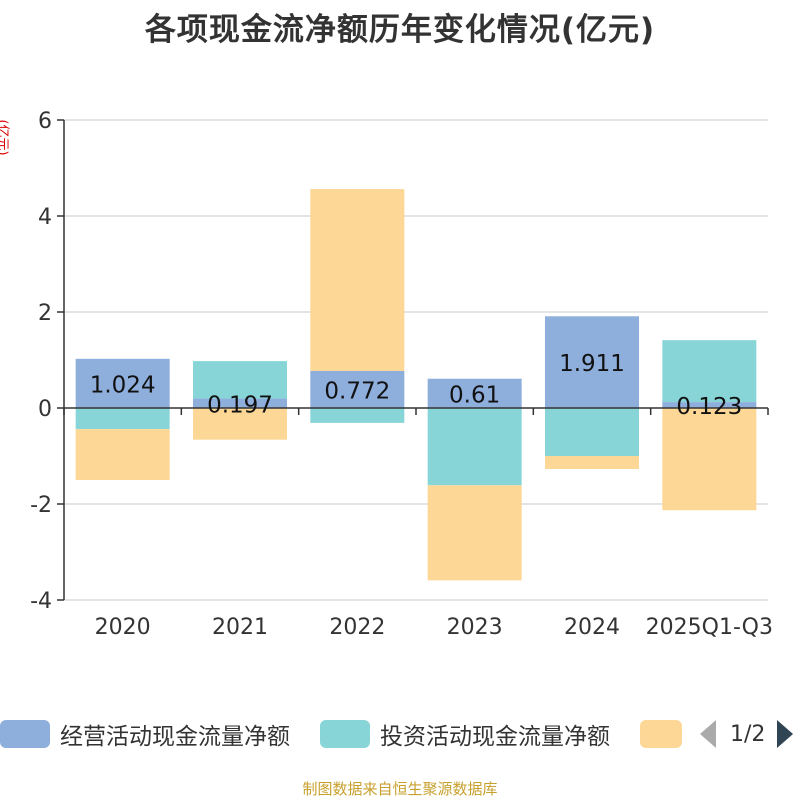  I want to click on y-tick-label: 2, so click(45, 313).